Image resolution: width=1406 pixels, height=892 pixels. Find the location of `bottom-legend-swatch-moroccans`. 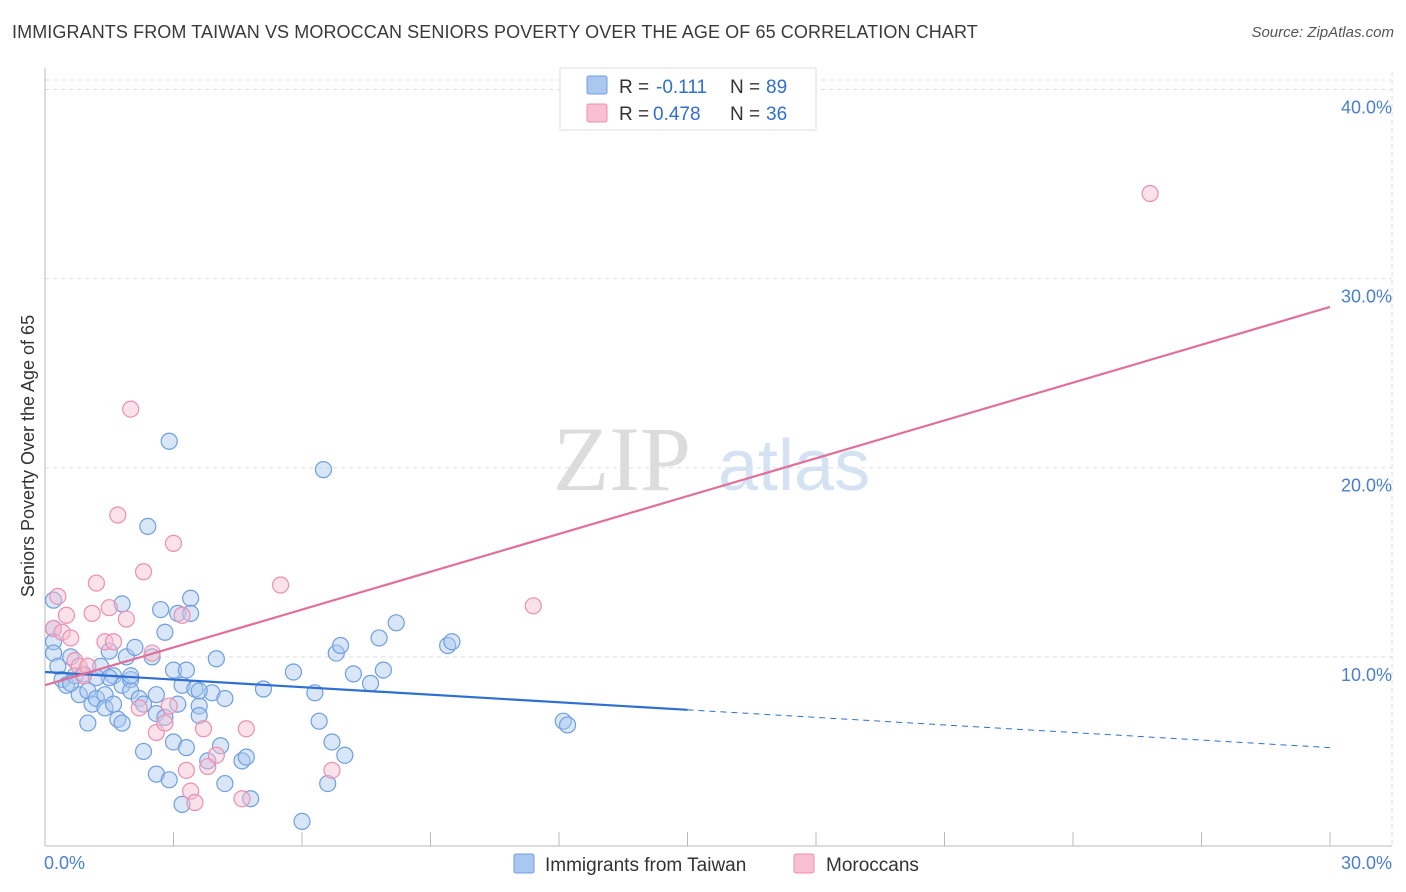

bottom-legend-swatch-moroccans is located at coordinates (804, 863).